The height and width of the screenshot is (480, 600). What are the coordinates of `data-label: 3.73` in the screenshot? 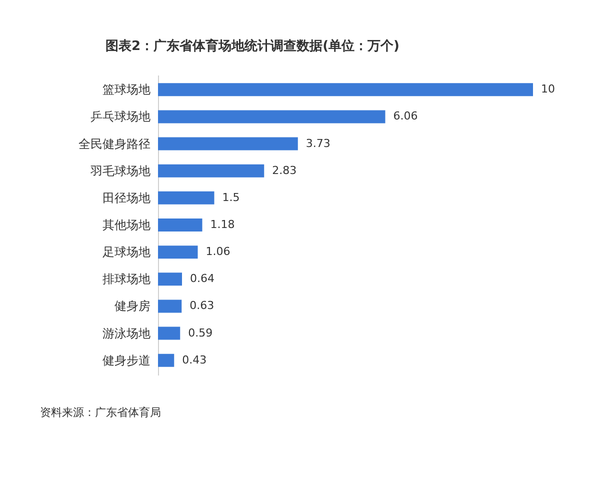 It's located at (318, 143).